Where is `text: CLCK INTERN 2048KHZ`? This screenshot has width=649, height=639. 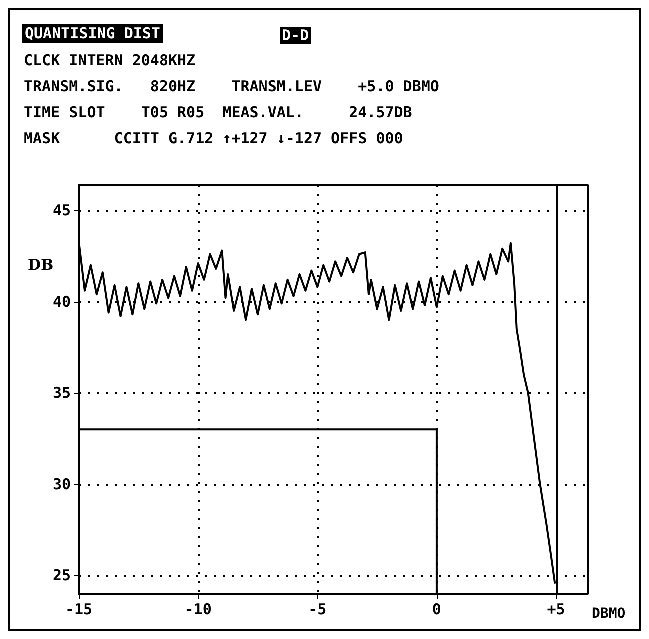
text: CLCK INTERN 2048KHZ is located at coordinates (110, 61).